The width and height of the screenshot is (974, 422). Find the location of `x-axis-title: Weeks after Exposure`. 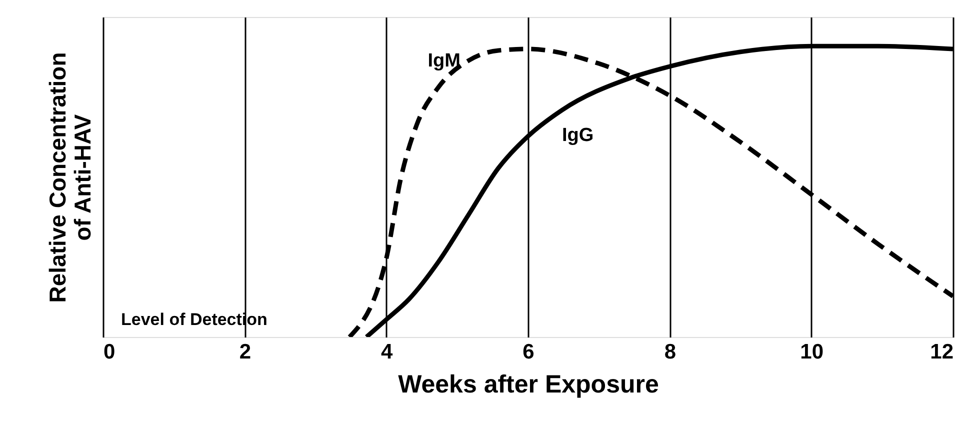

x-axis-title: Weeks after Exposure is located at coordinates (528, 384).